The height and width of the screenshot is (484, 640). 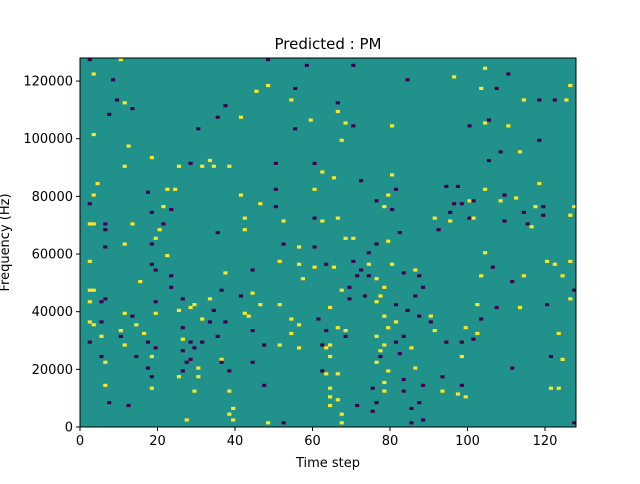 I want to click on x-axis: 0 20 40 60 80 100 120, so click(x=316, y=438).